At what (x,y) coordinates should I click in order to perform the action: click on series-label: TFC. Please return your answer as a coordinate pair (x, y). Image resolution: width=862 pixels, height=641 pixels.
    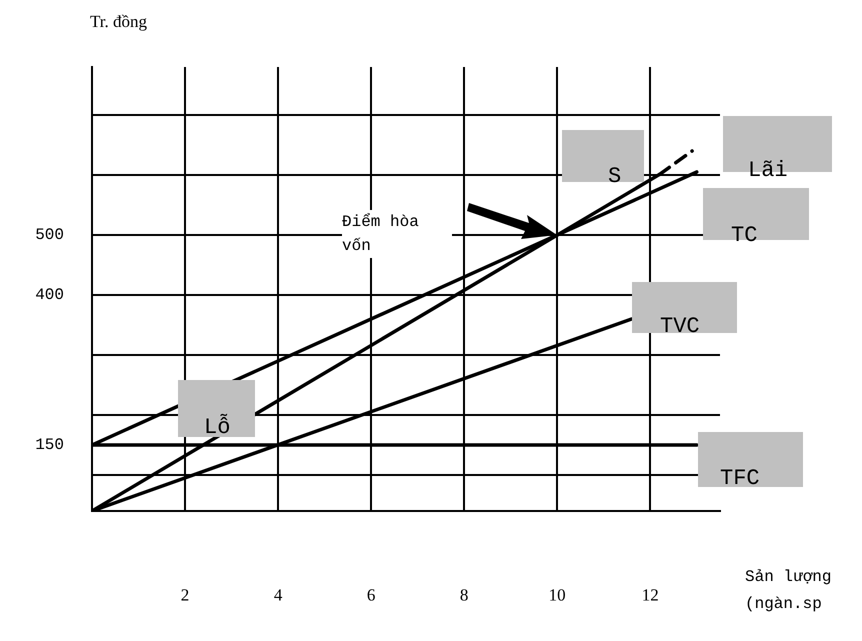
    Looking at the image, I should click on (740, 478).